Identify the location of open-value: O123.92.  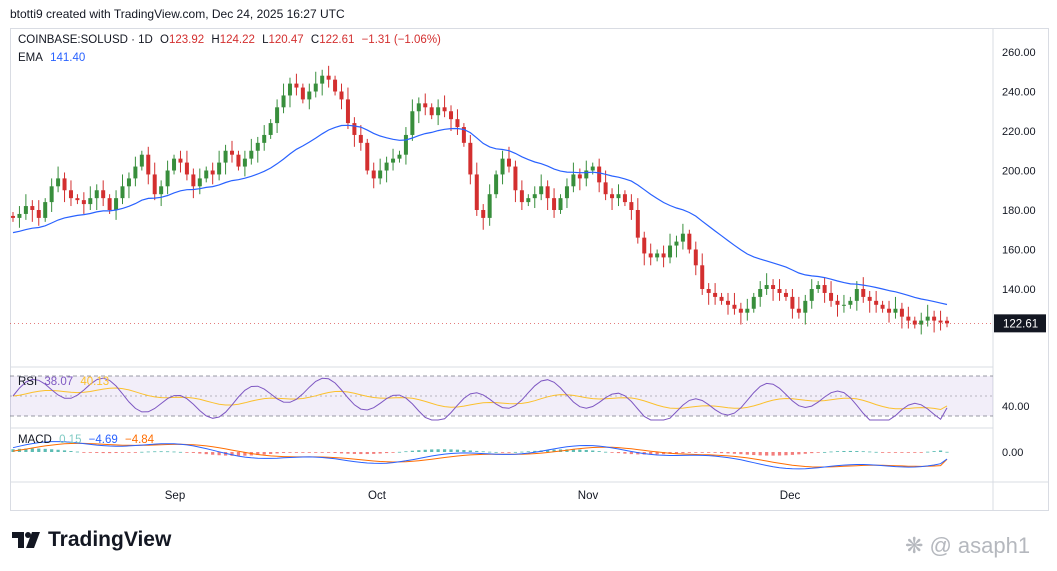
(182, 40).